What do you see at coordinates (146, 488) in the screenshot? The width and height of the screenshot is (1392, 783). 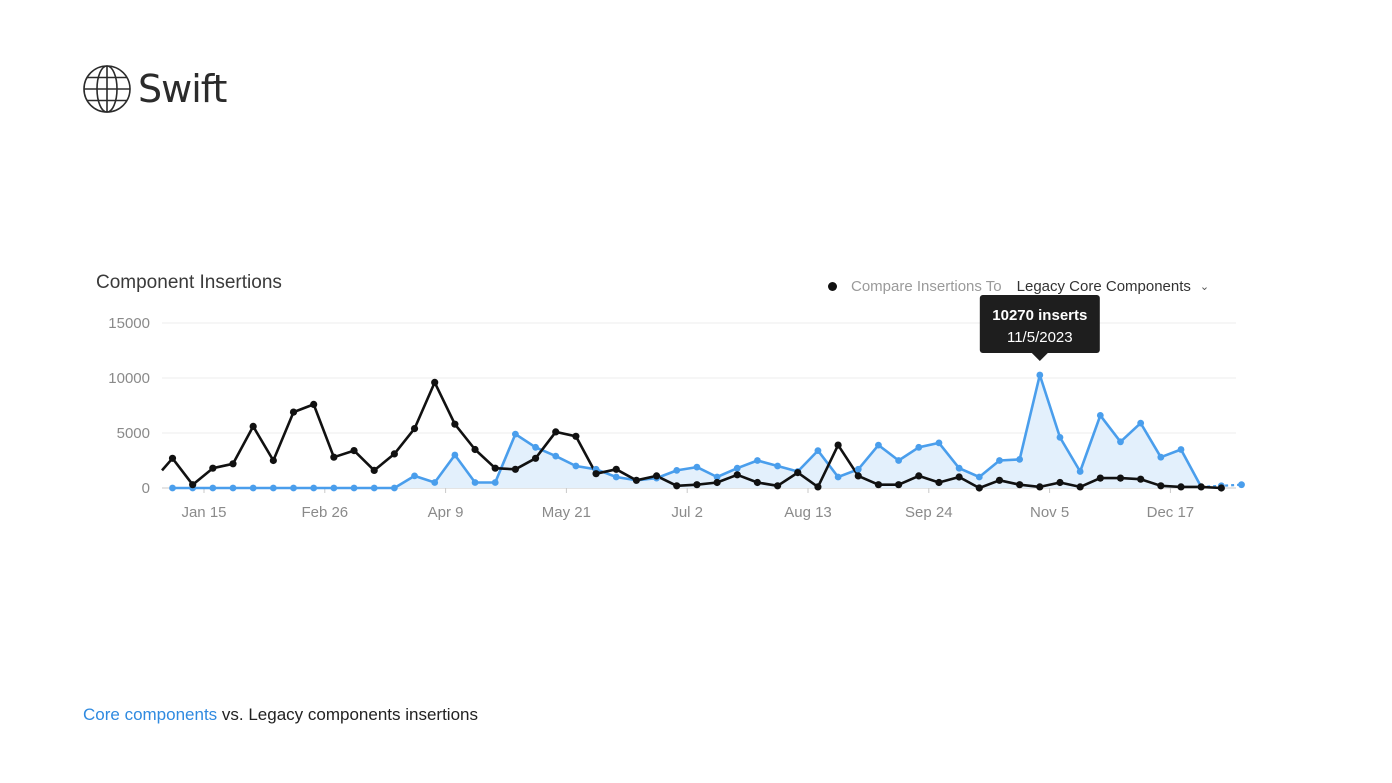 I see `y-tick-label: 0` at bounding box center [146, 488].